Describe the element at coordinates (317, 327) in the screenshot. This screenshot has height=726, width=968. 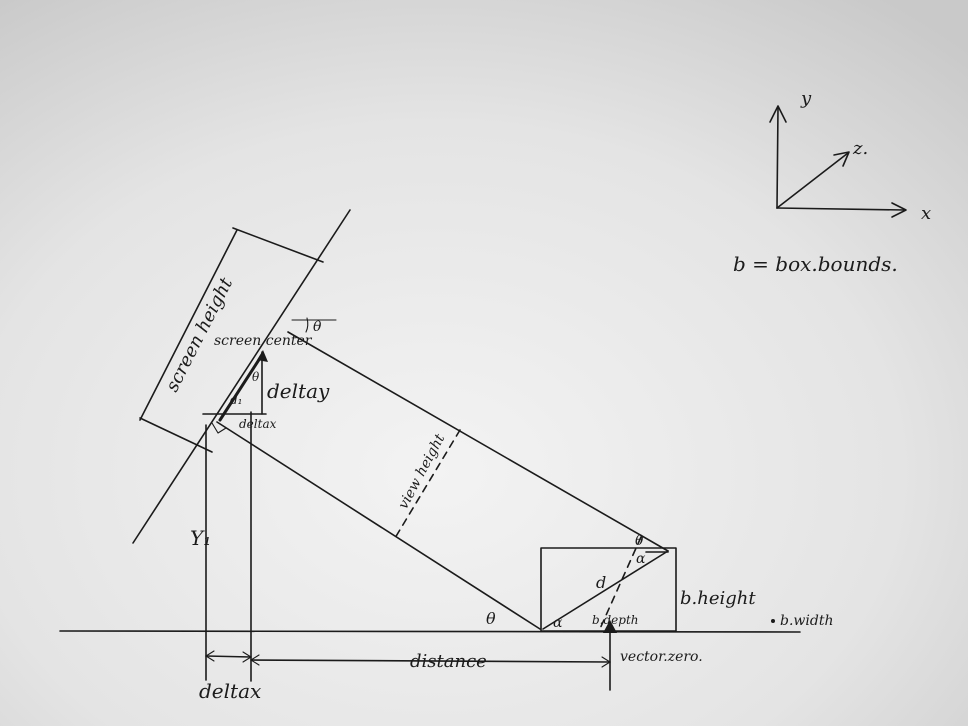
I see `theta-label-top: θ` at that location.